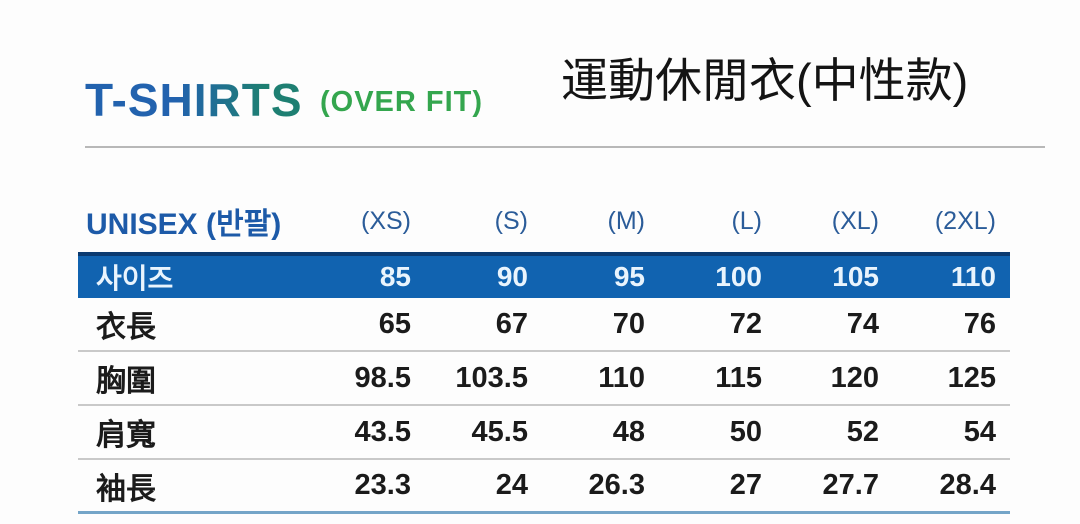  Describe the element at coordinates (126, 435) in the screenshot. I see `row-label-shoulder: 肩寬` at that location.